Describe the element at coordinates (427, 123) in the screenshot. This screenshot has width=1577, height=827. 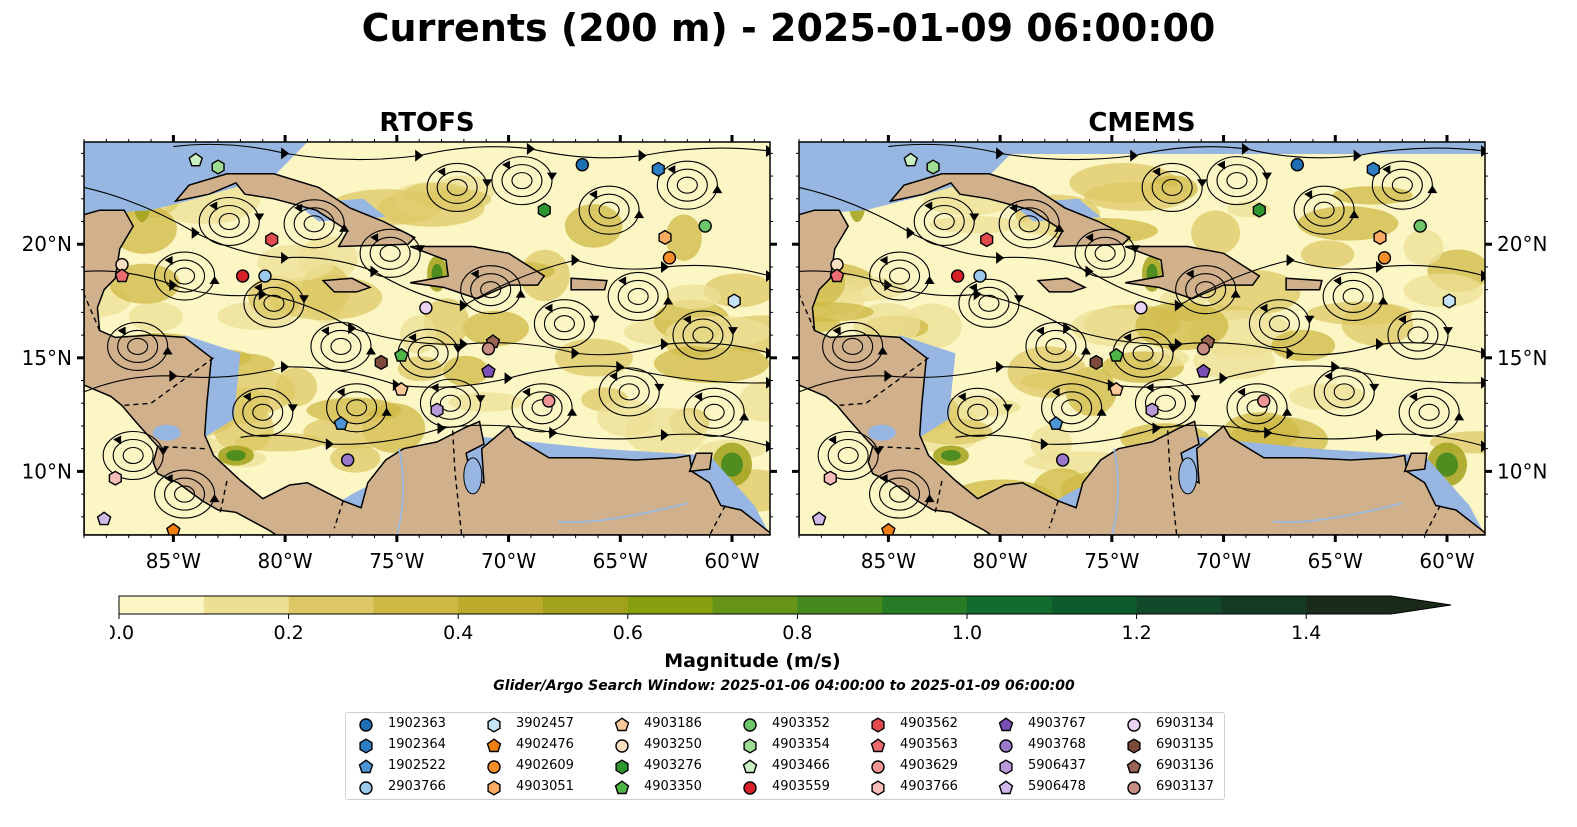
I see `rtofs-panel-title: RTOFS` at that location.